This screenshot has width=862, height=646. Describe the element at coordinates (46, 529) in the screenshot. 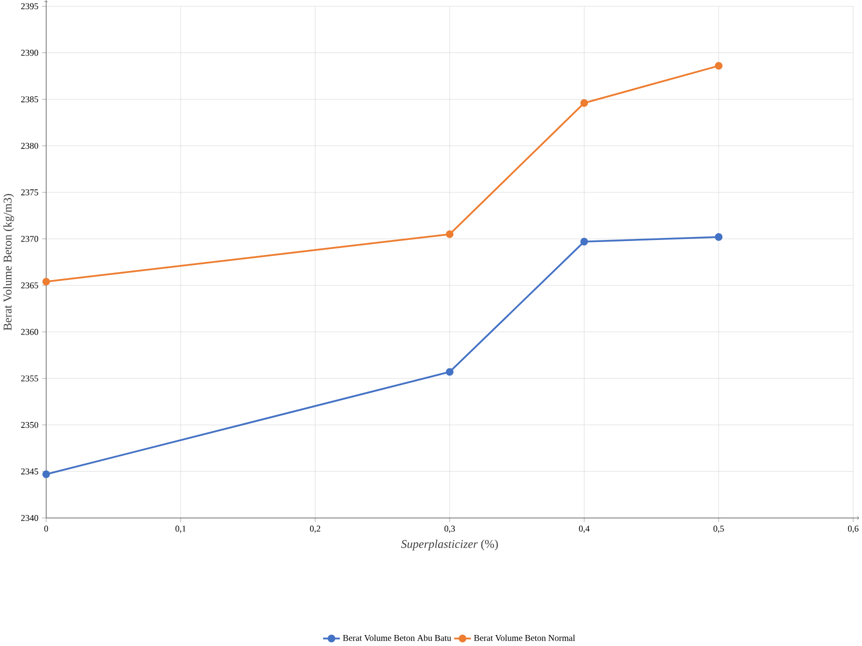

I see `x-tick-label: 0` at that location.